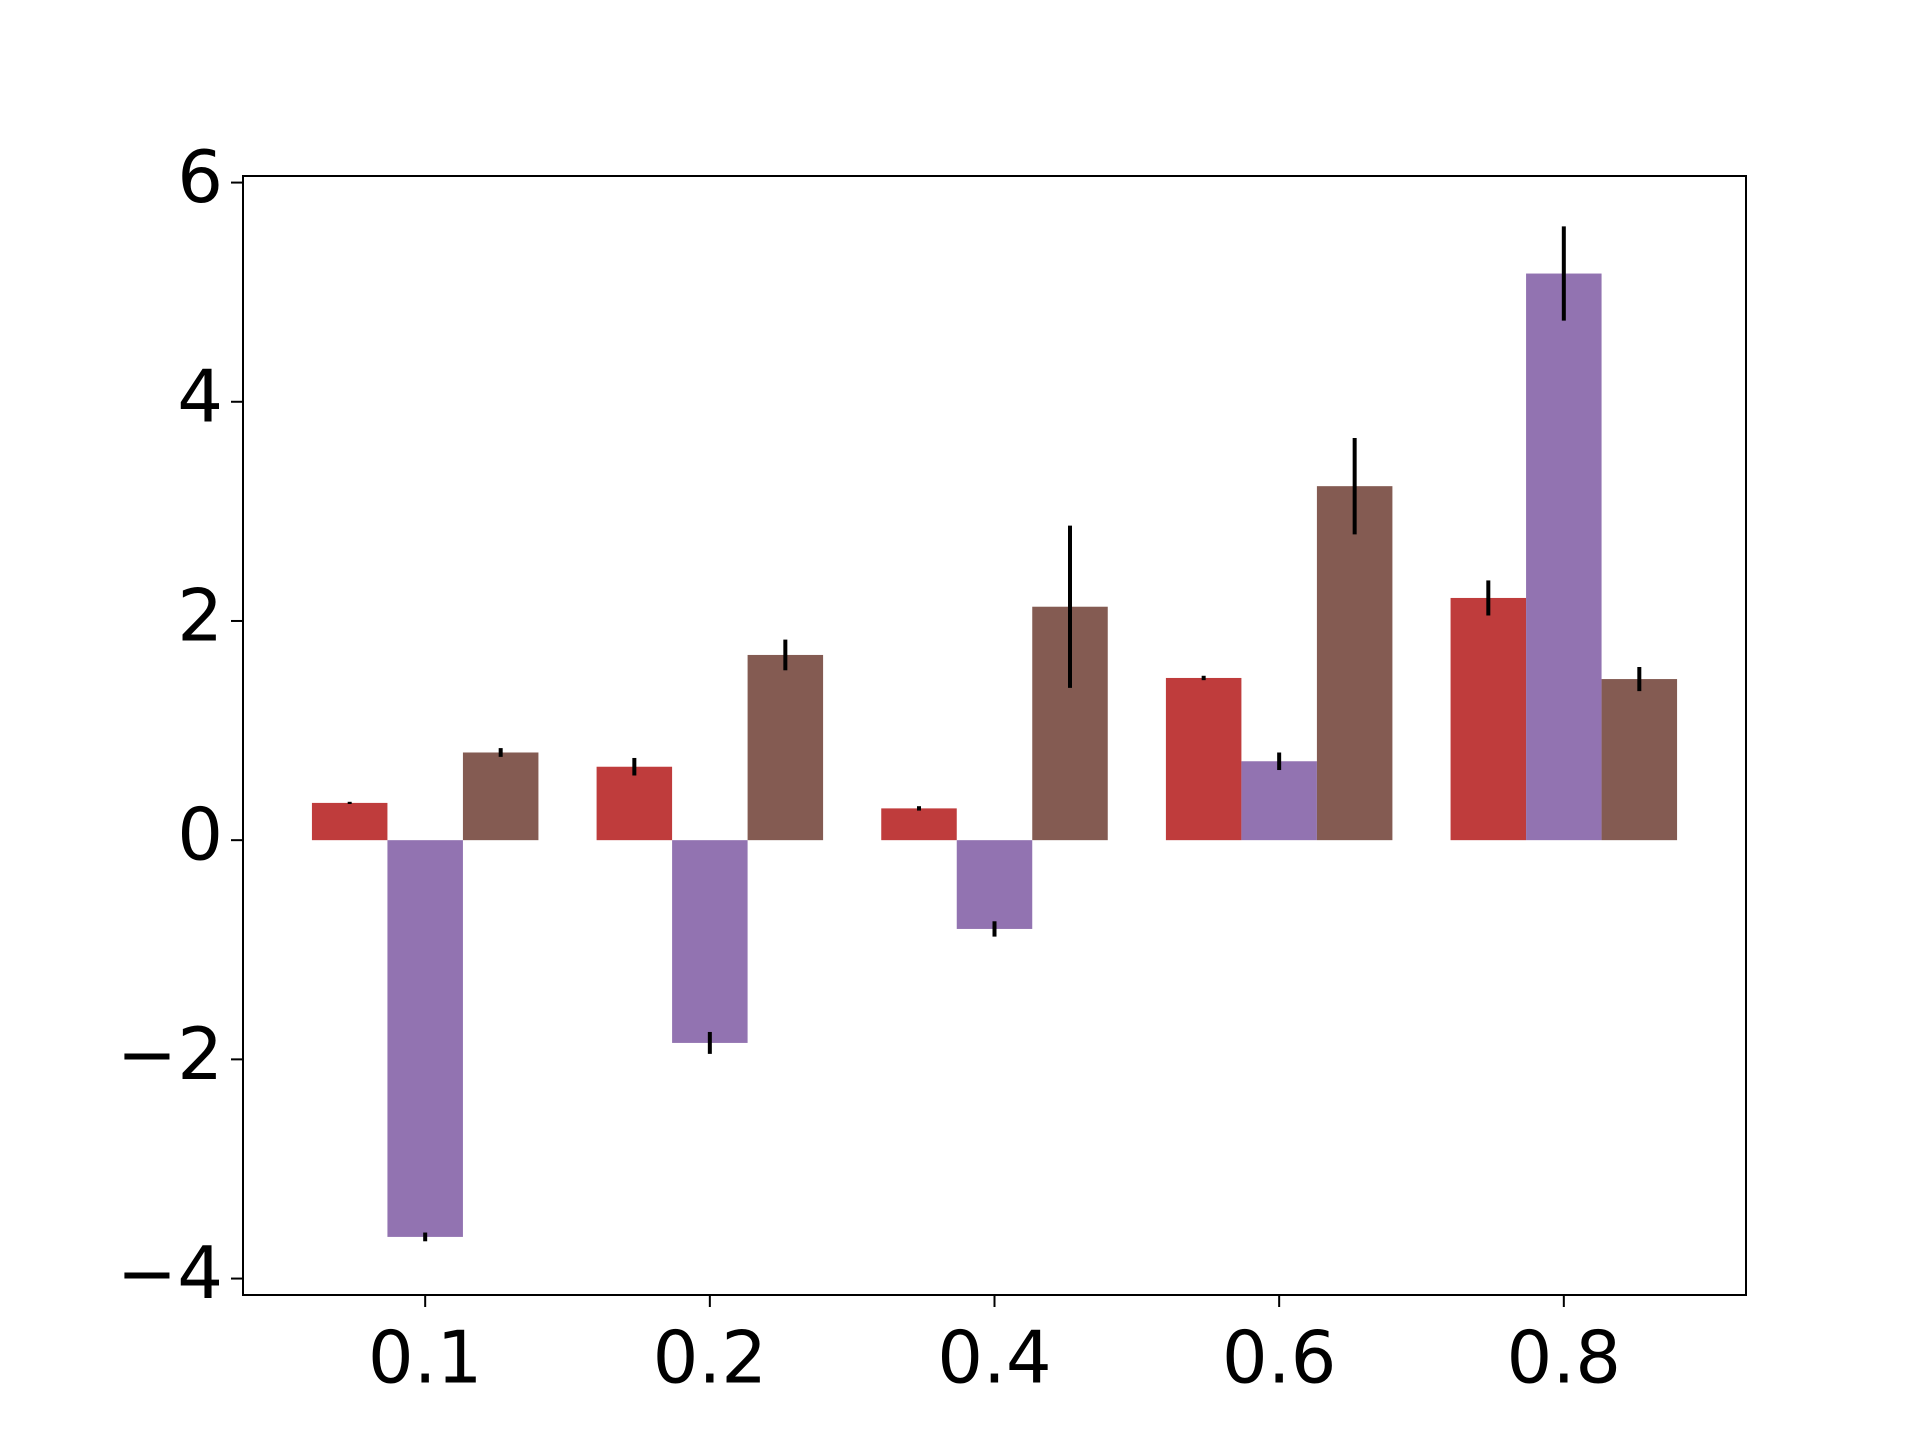 The image size is (1920, 1440). What do you see at coordinates (170, 1054) in the screenshot?
I see `y-tick-label: −2` at bounding box center [170, 1054].